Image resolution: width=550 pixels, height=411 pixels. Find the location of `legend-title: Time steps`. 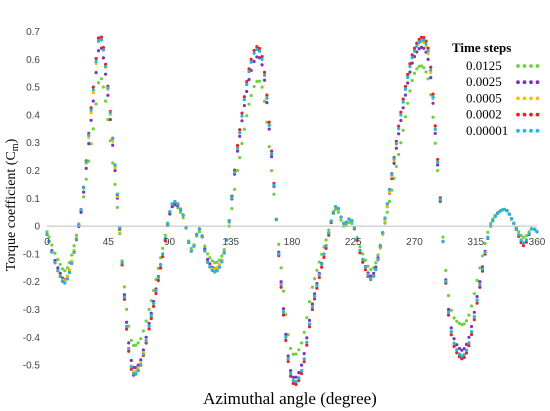

legend-title: Time steps is located at coordinates (481, 47).